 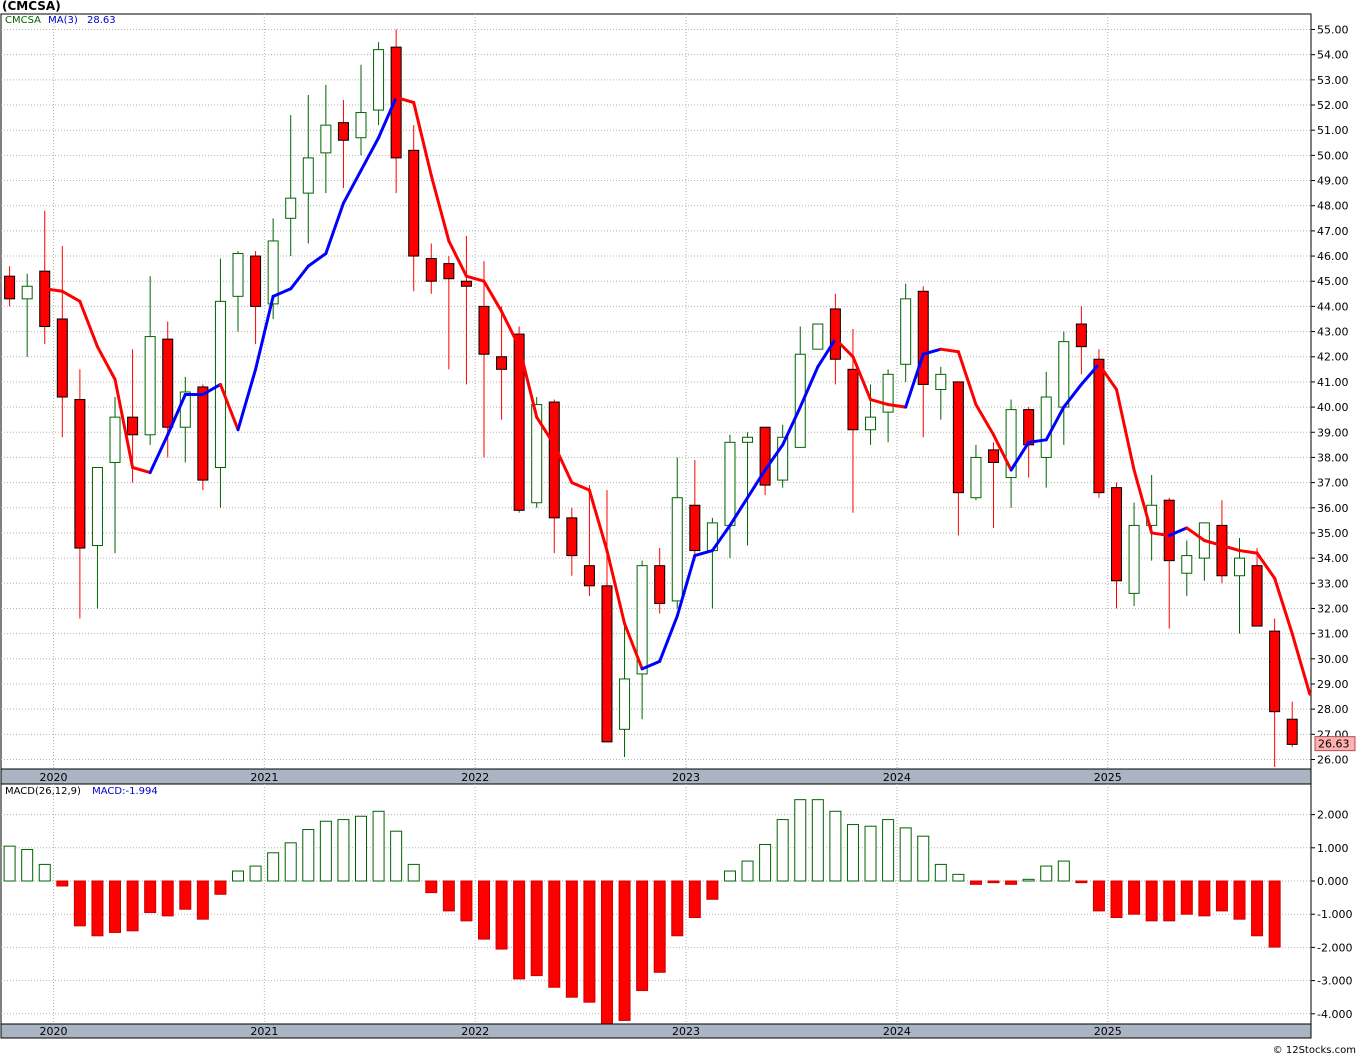 What do you see at coordinates (1333, 848) in the screenshot?
I see `macd-tick-label: 1.000` at bounding box center [1333, 848].